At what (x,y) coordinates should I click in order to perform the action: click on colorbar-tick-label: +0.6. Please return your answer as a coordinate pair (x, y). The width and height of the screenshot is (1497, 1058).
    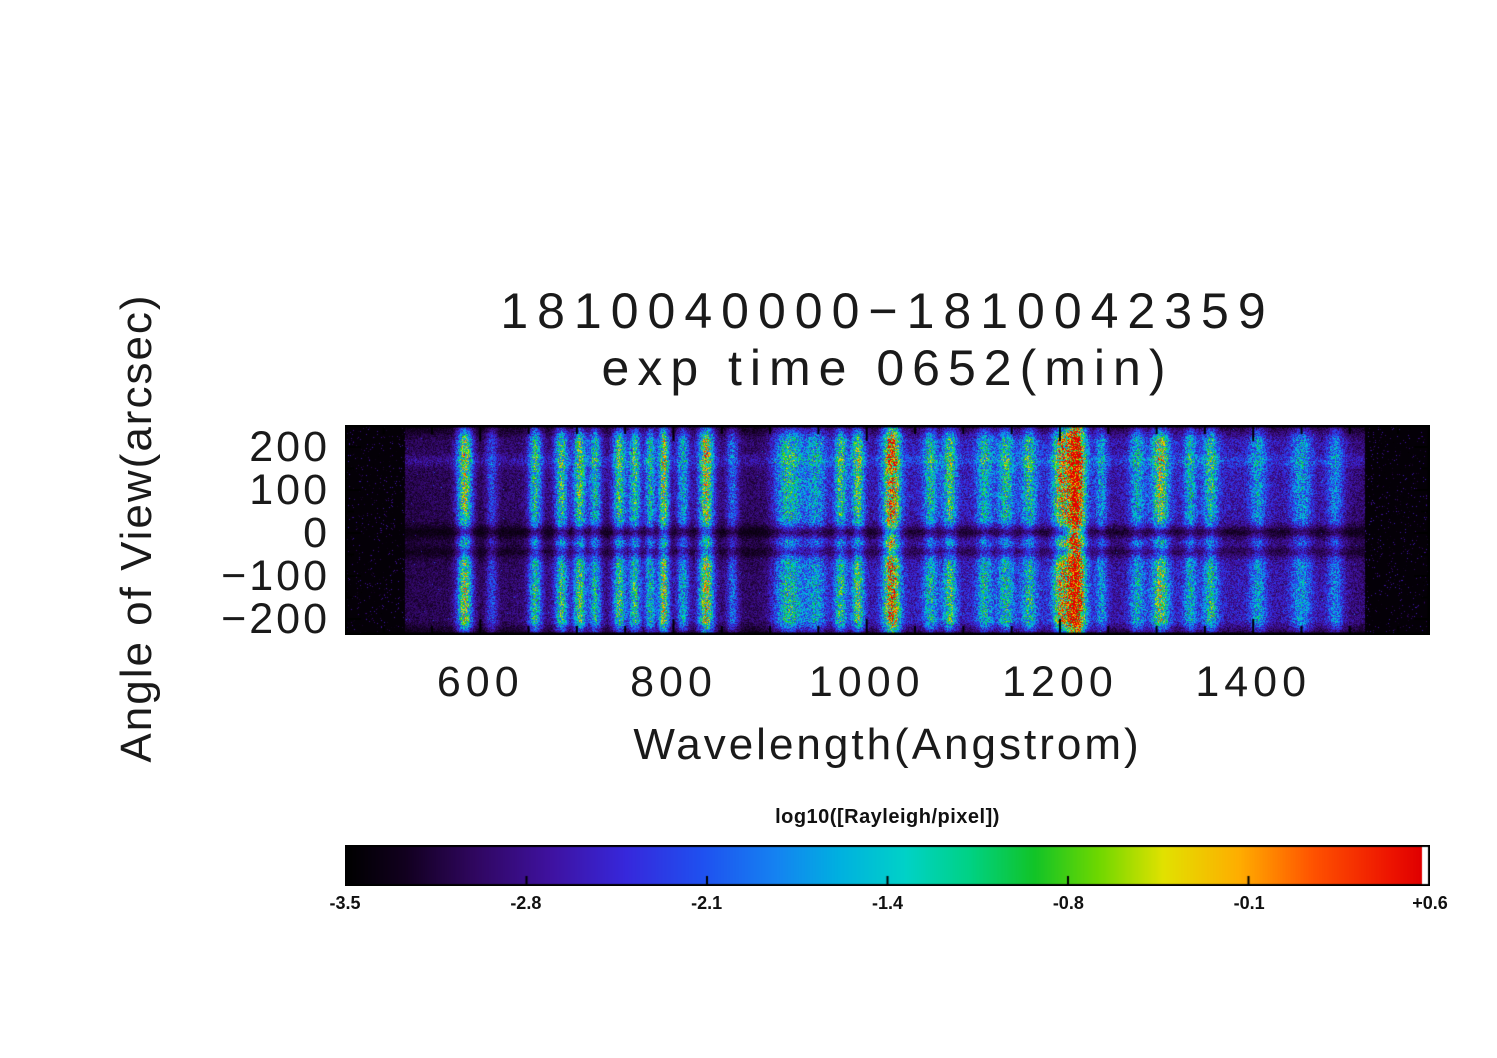
    Looking at the image, I should click on (1430, 903).